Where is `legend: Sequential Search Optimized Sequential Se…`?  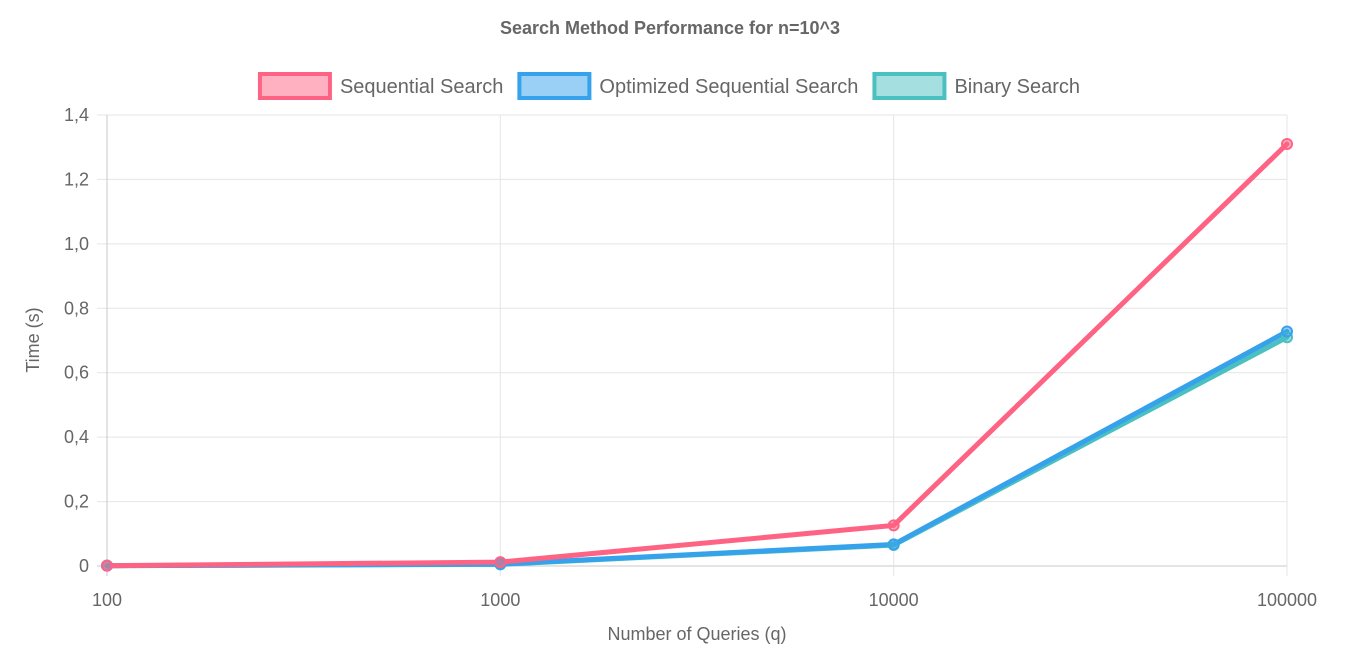 legend: Sequential Search Optimized Sequential Se… is located at coordinates (668, 86).